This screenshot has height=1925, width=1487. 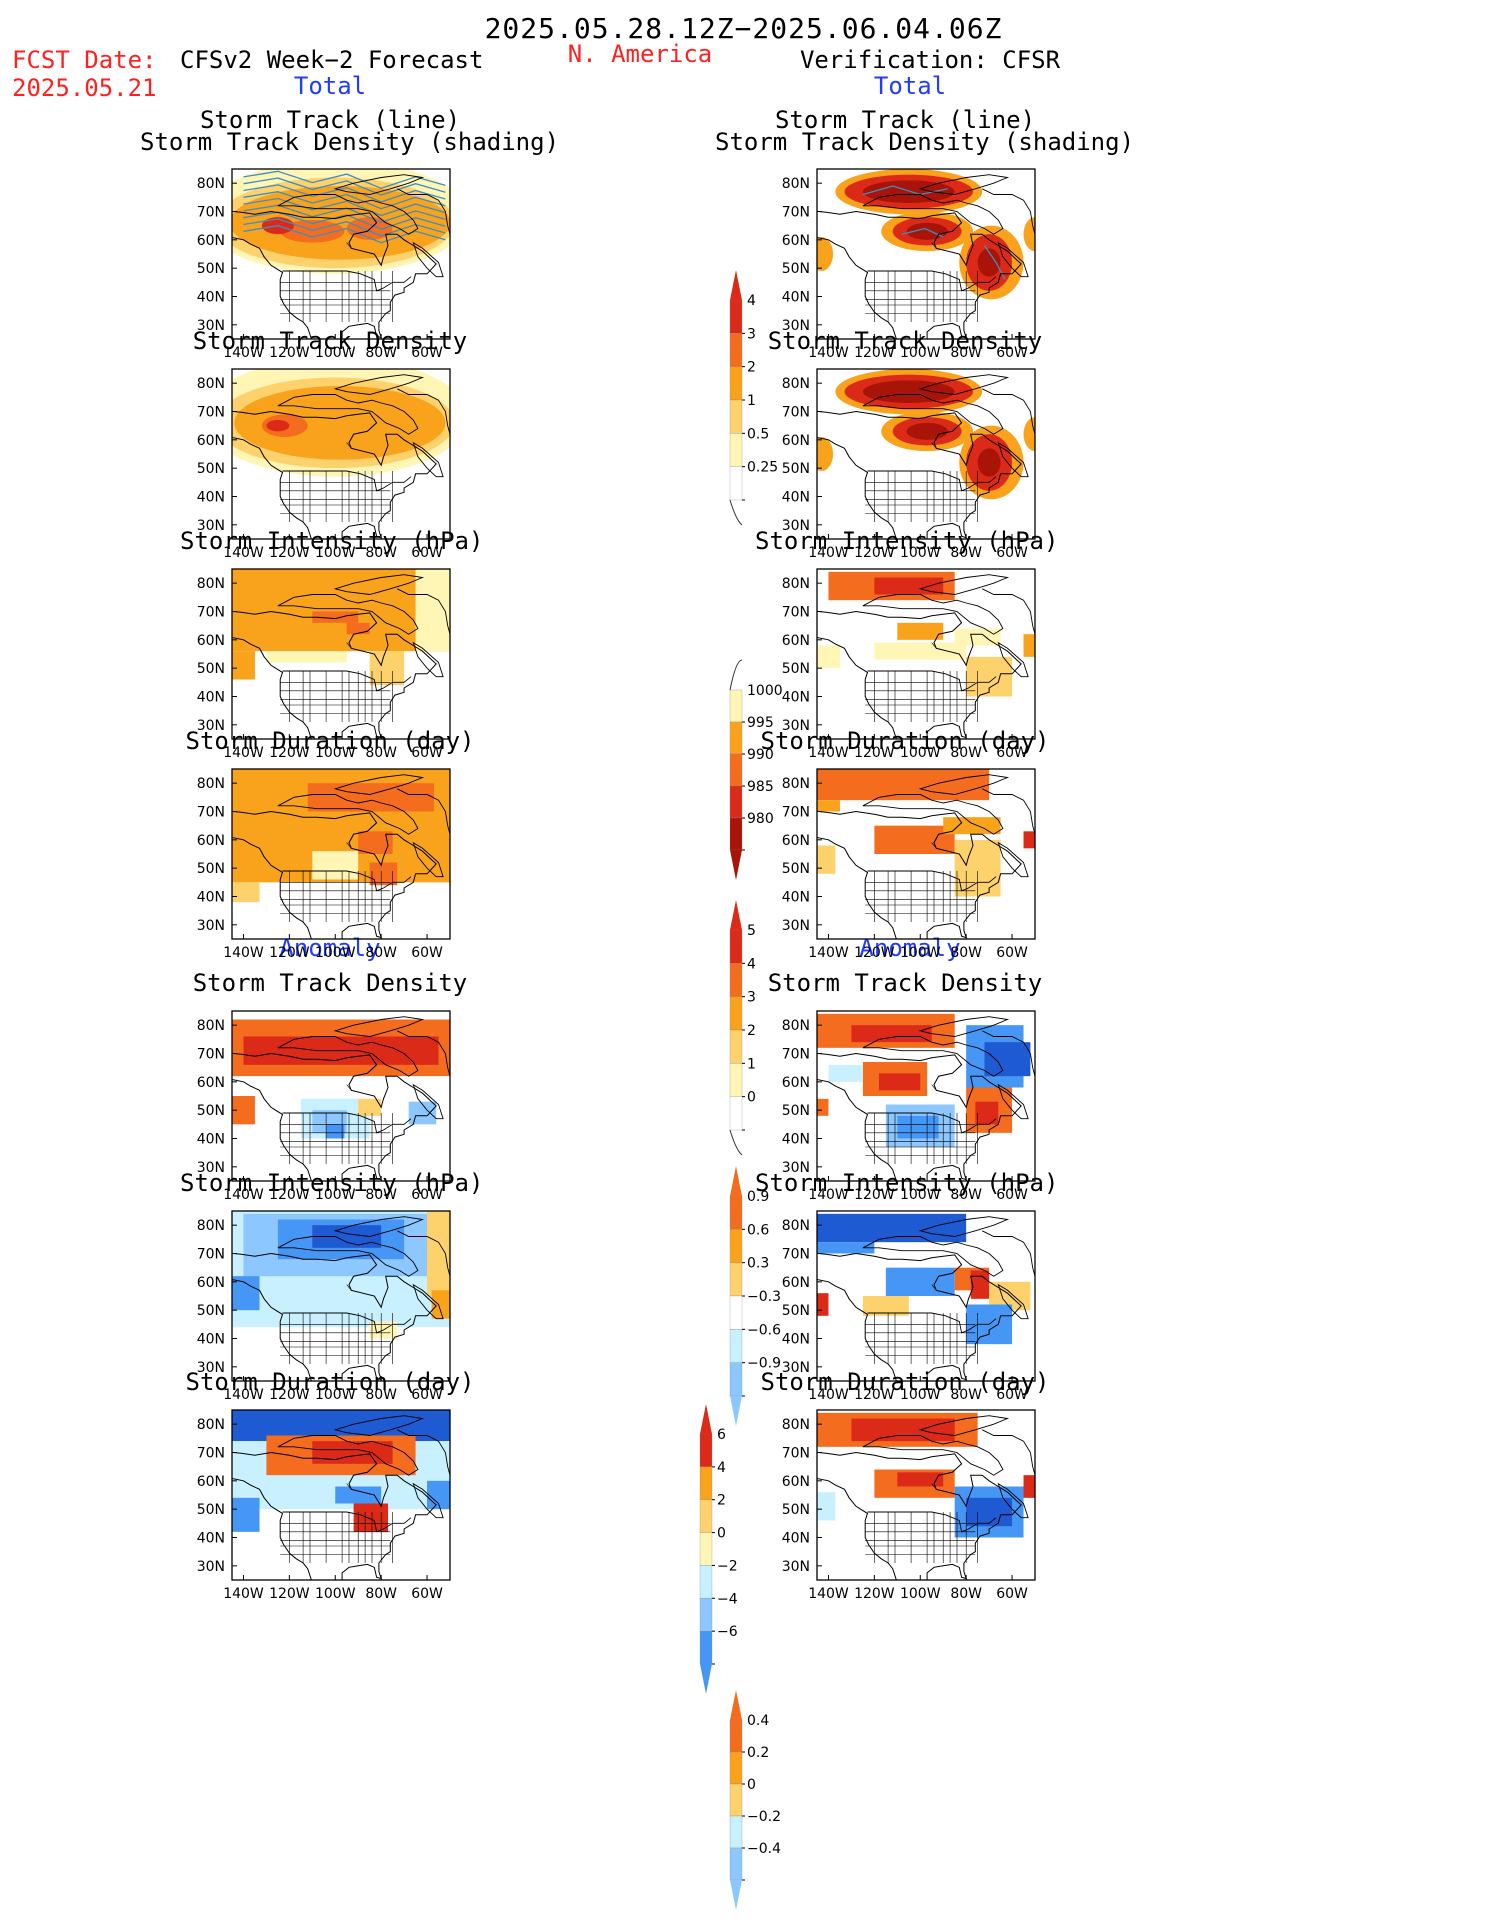 I want to click on panel-title-track-density-shading-right: Storm Track Density (shading), so click(x=925, y=142).